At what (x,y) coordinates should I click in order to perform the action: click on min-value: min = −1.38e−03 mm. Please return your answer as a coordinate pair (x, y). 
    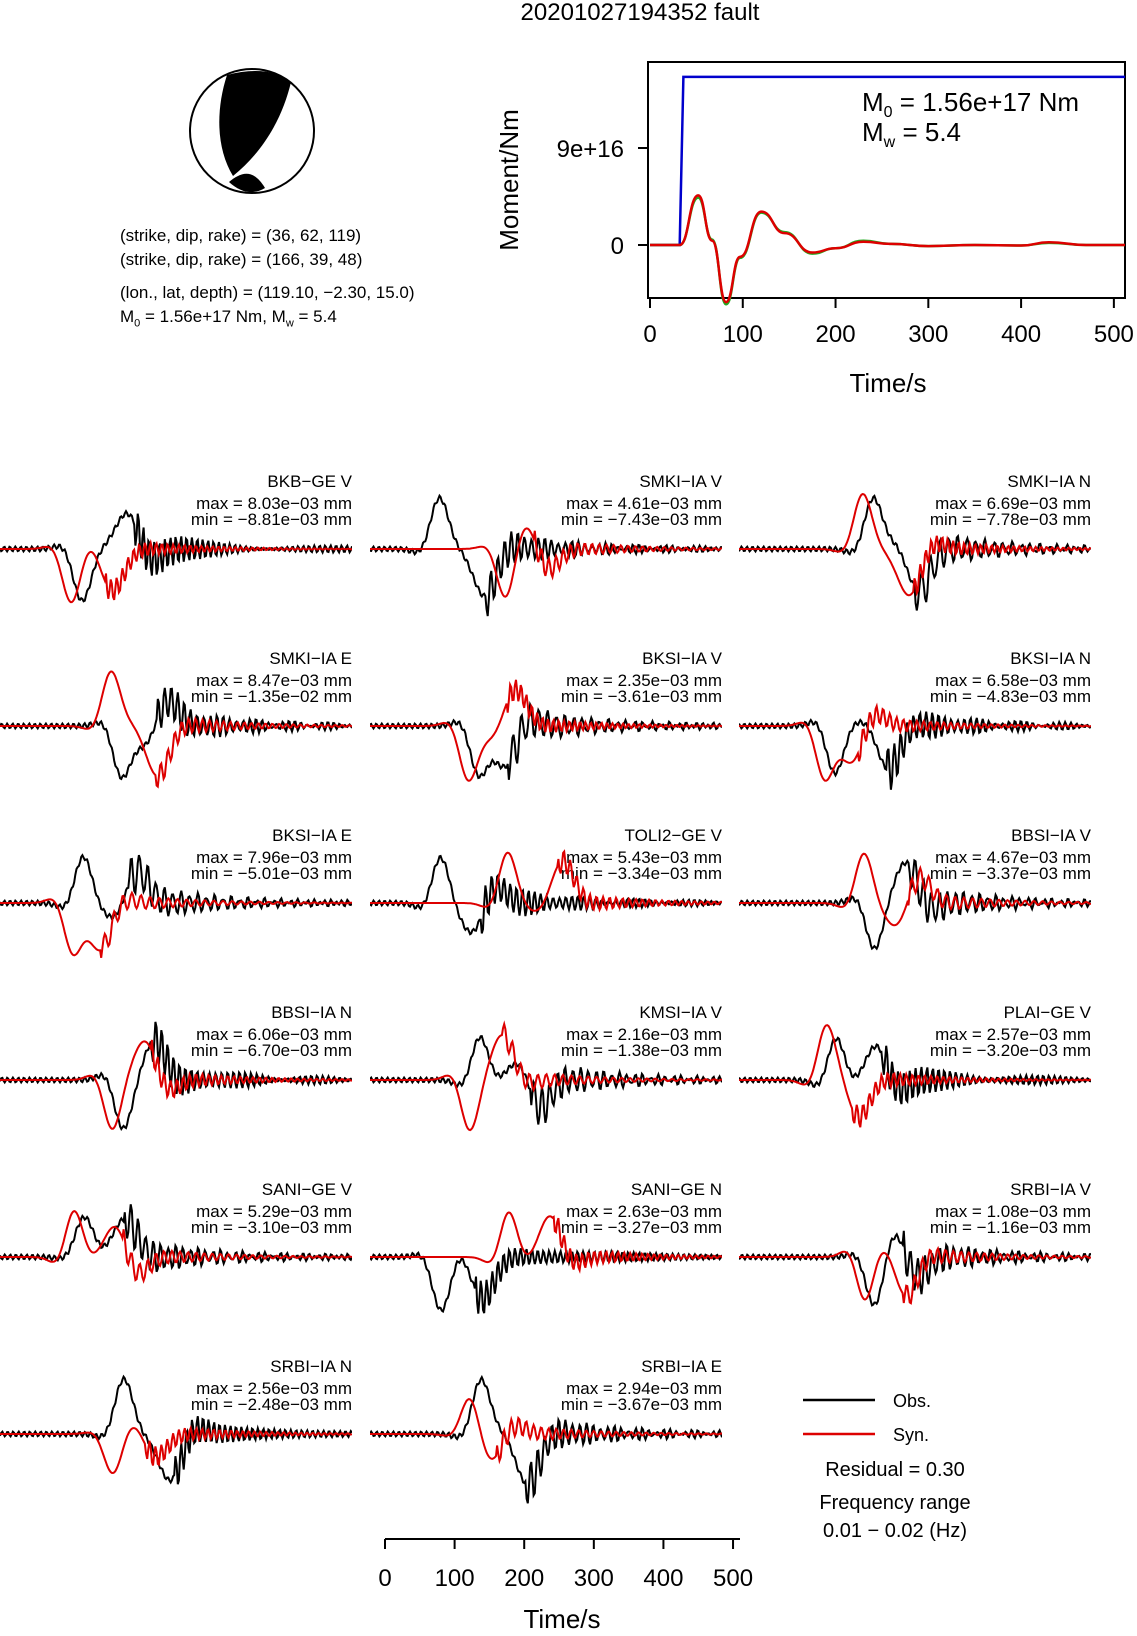
    Looking at the image, I should click on (641, 1050).